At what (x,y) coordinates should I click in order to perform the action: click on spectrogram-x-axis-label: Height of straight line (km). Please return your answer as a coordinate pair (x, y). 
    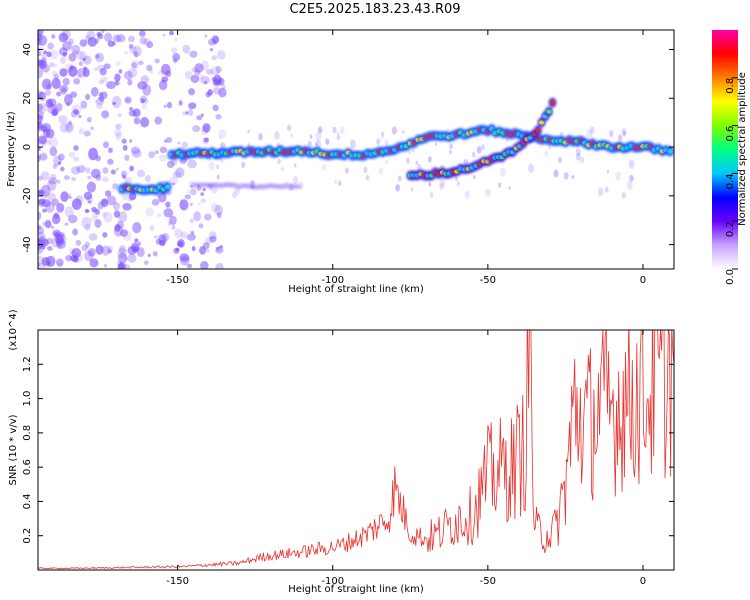
    Looking at the image, I should click on (356, 289).